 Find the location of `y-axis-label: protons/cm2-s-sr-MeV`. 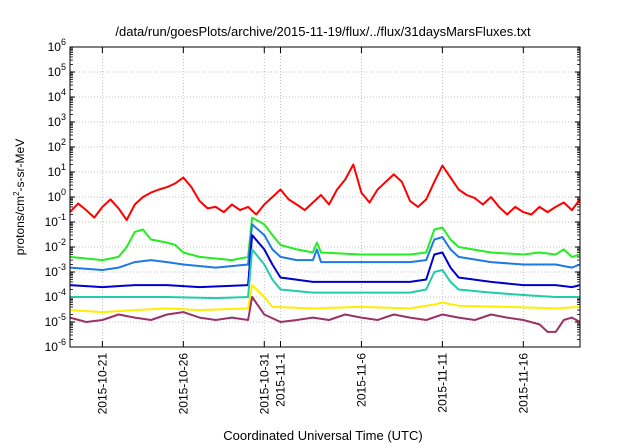

y-axis-label: protons/cm2-s-sr-MeV is located at coordinates (19, 197).